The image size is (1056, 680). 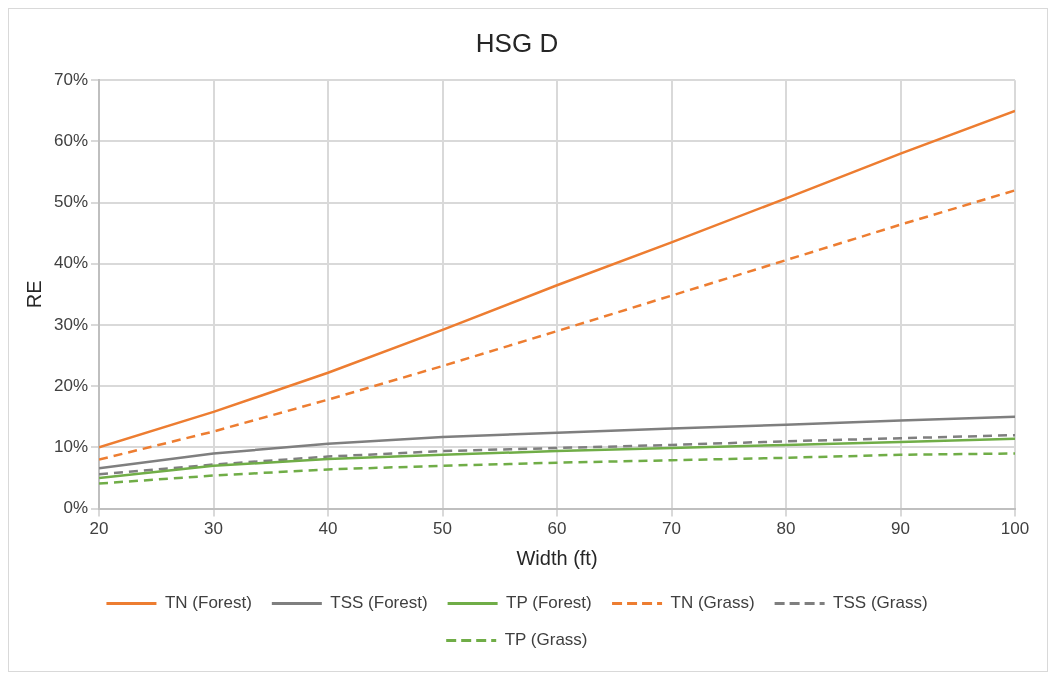 What do you see at coordinates (213, 529) in the screenshot?
I see `x-tick-label: 30` at bounding box center [213, 529].